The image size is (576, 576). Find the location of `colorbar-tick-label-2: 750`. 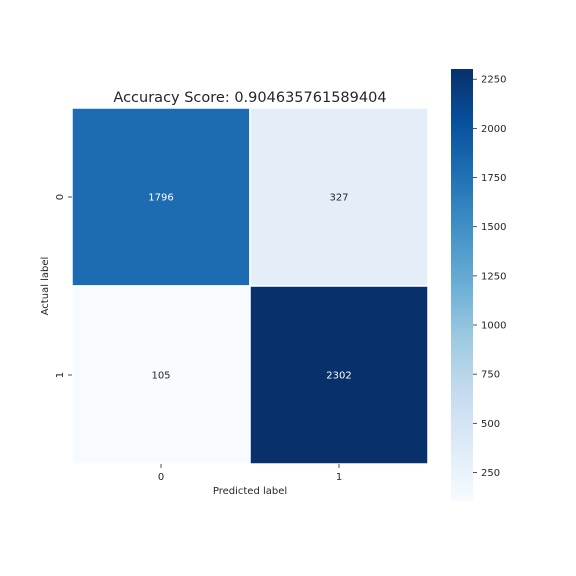

colorbar-tick-label-2: 750 is located at coordinates (490, 375).